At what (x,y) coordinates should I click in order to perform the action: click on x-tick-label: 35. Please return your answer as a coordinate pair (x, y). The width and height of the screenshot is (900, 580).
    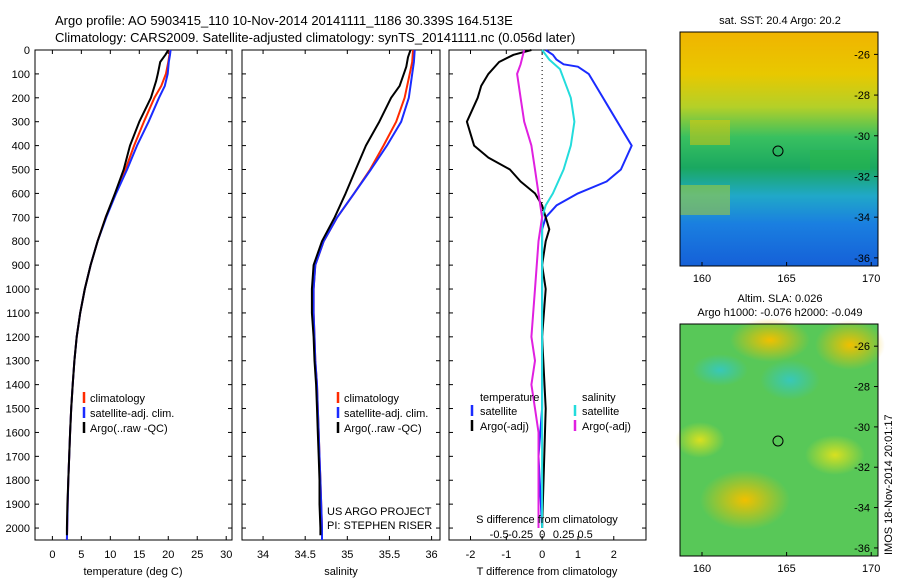
    Looking at the image, I should click on (347, 555).